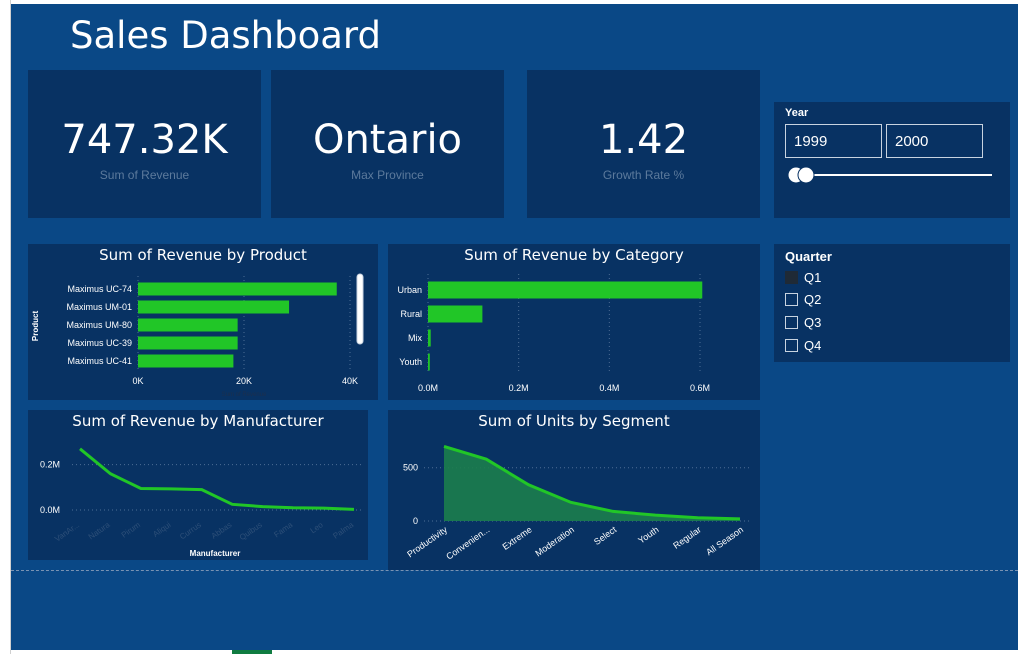  I want to click on x-tick-label: Currus, so click(190, 530).